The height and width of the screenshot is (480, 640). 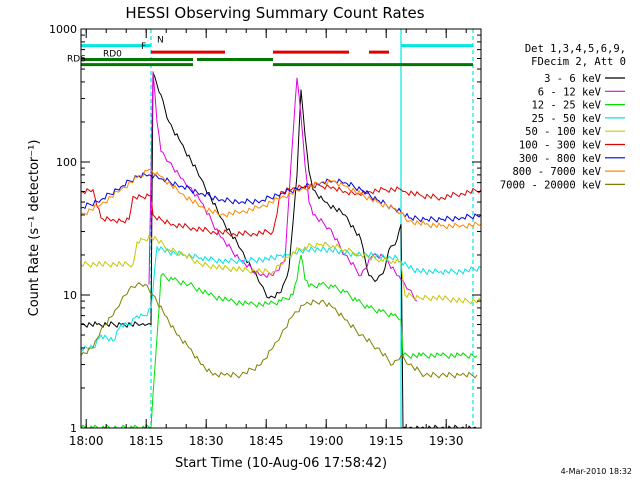 I want to click on x-tick-label: 18:45, so click(x=266, y=441).